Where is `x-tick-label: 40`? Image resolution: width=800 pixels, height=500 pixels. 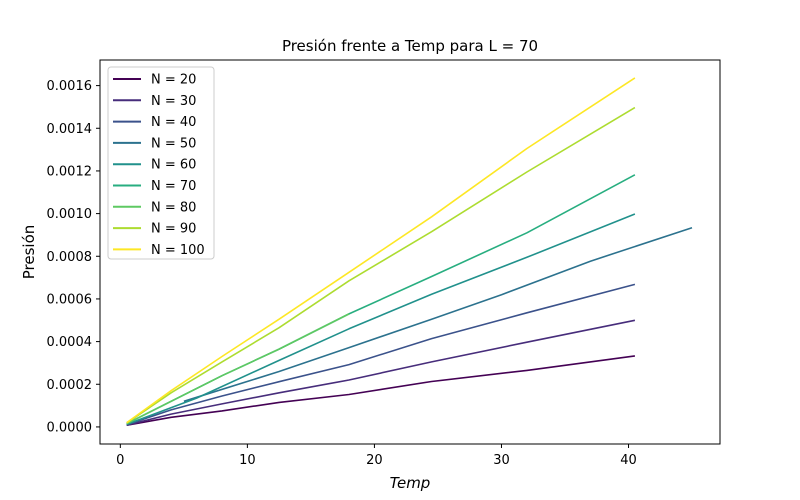
x-tick-label: 40 is located at coordinates (628, 460).